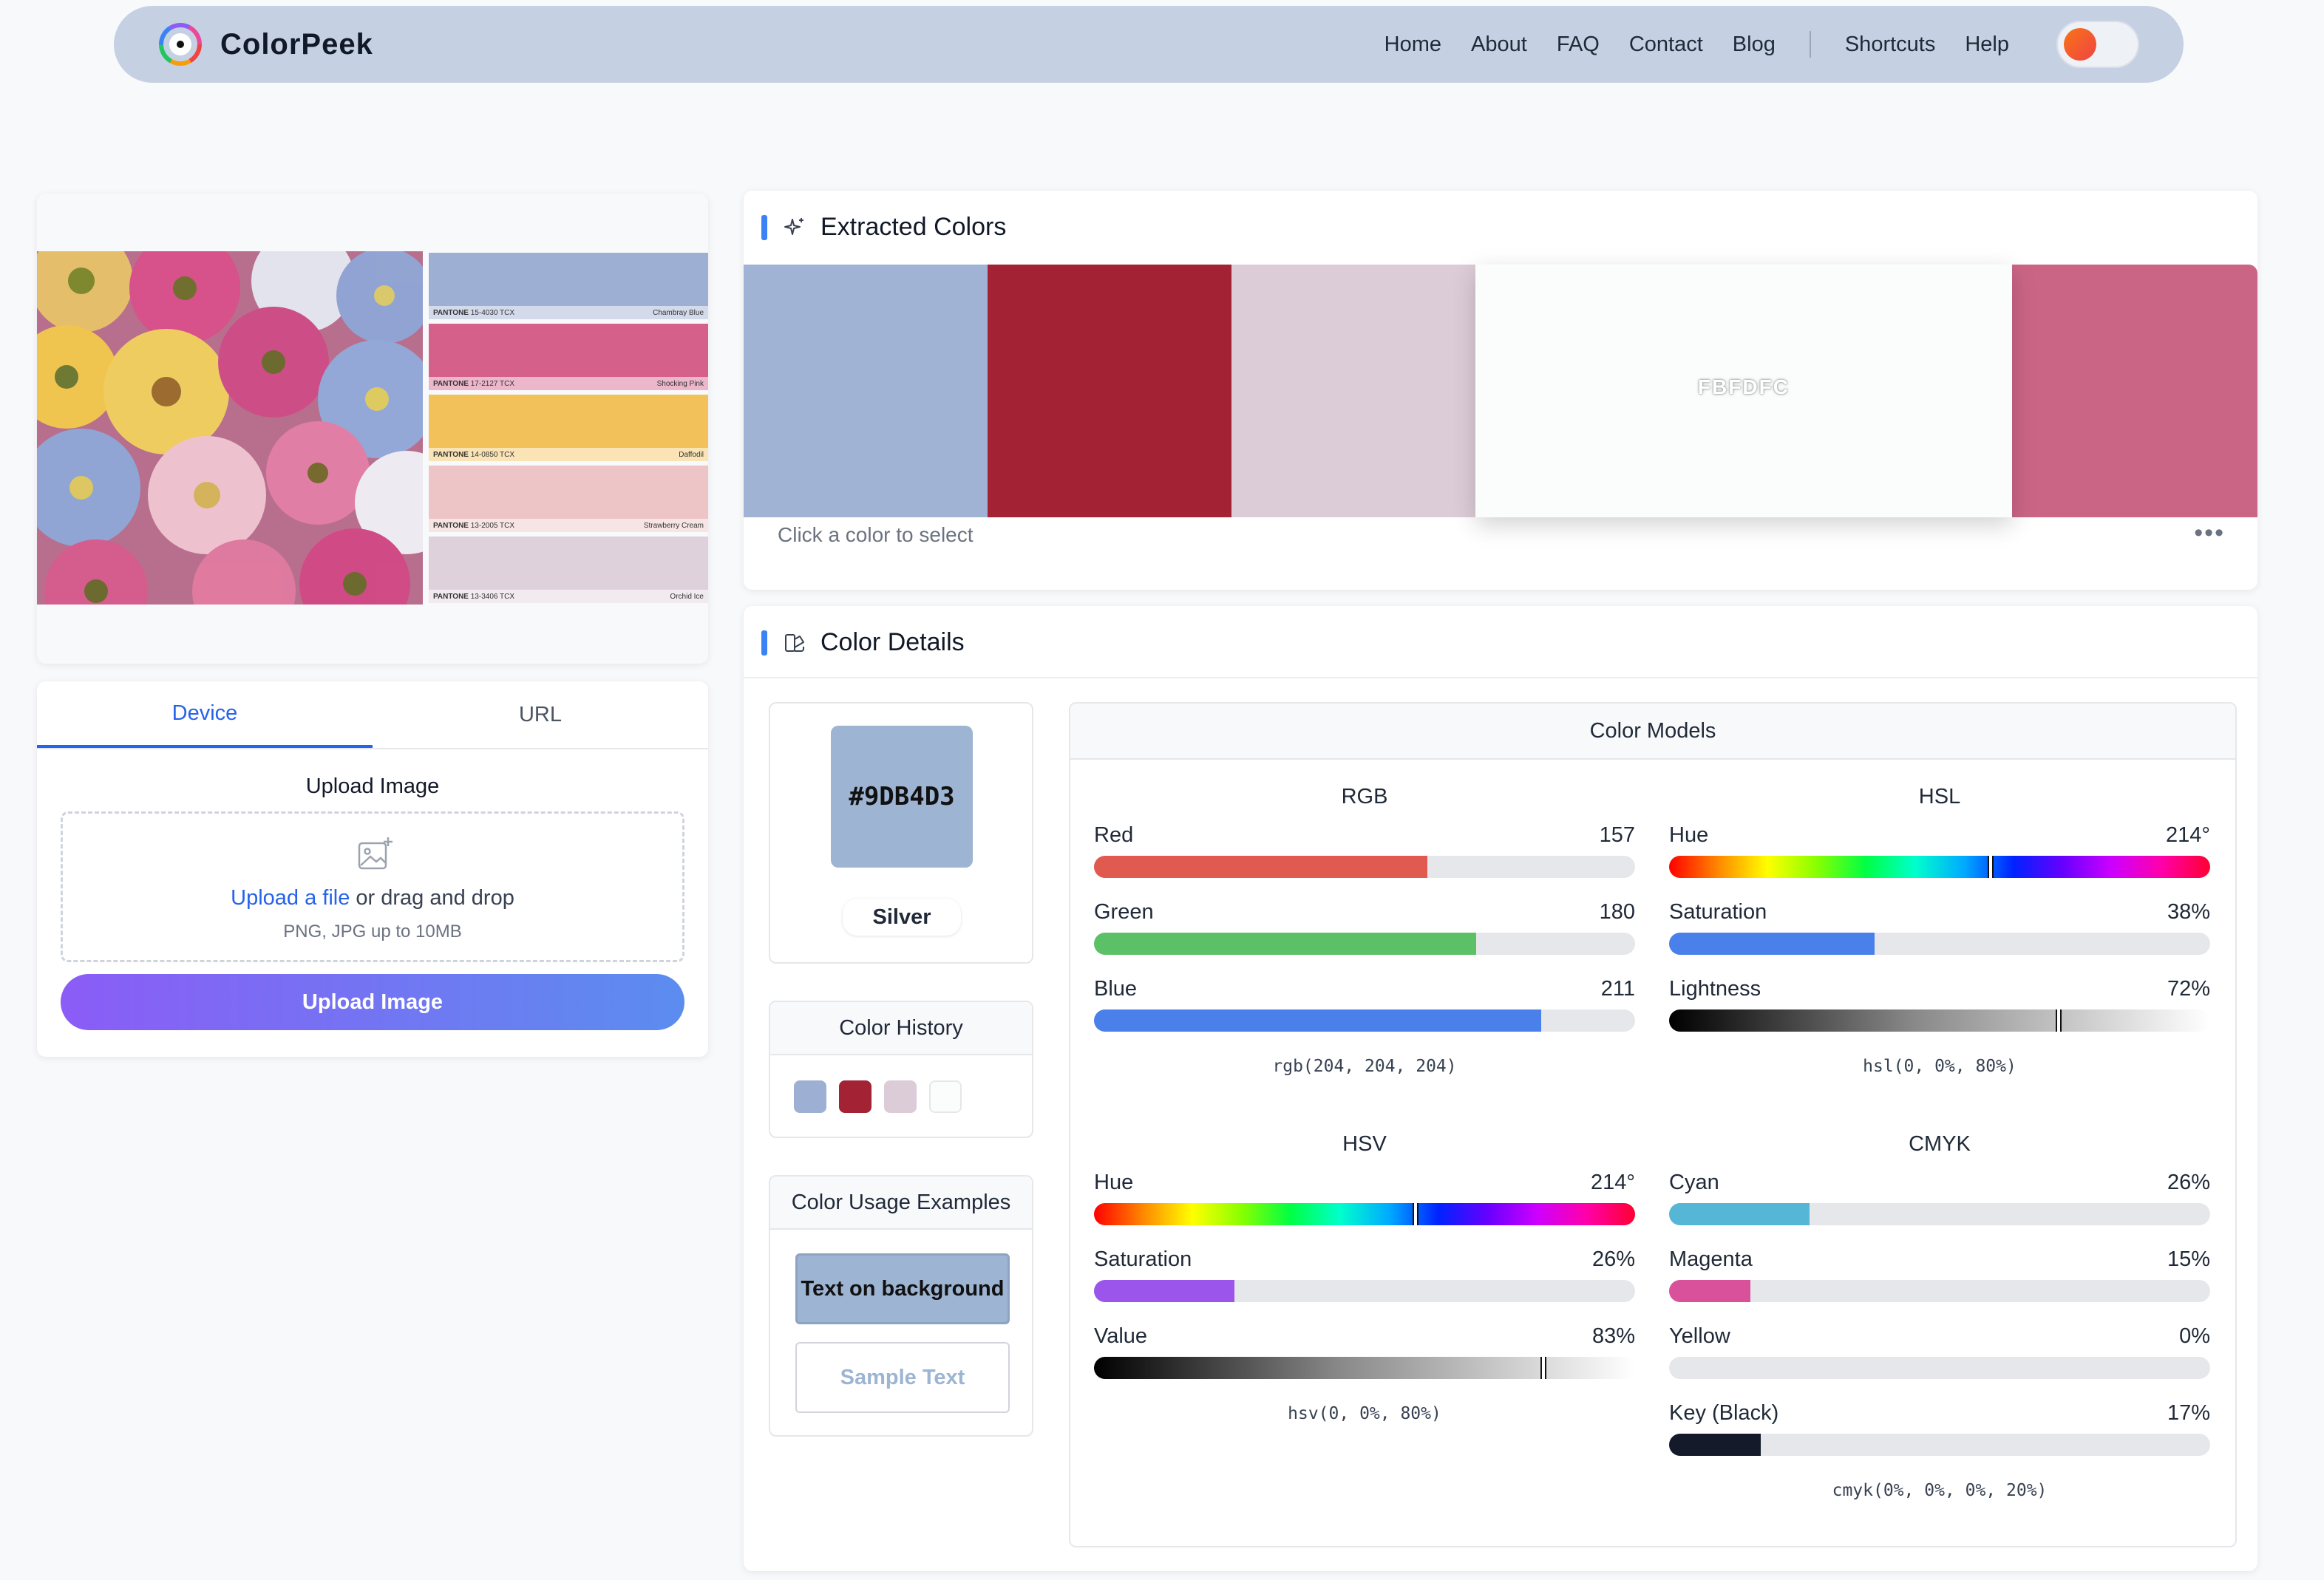  Describe the element at coordinates (1143, 1259) in the screenshot. I see `hsv-saturation-label: Saturation` at that location.